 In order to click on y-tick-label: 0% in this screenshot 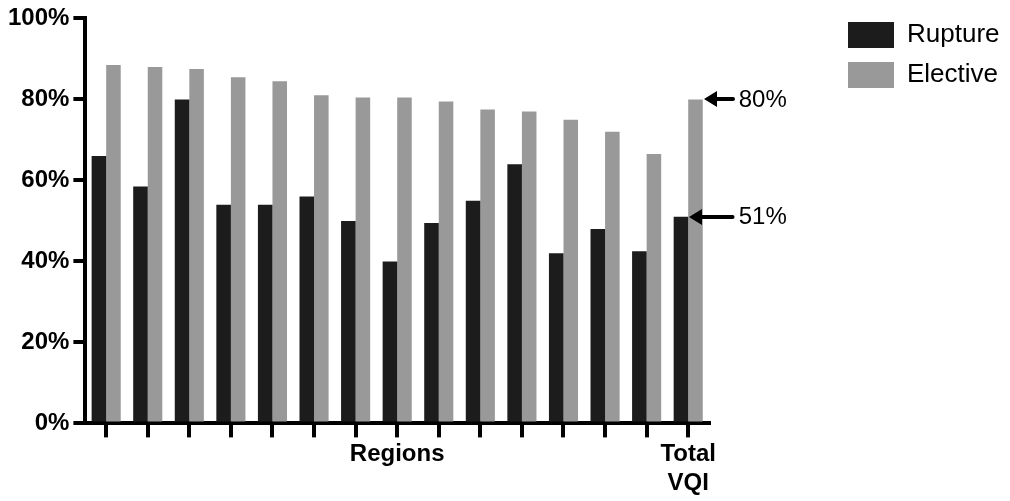, I will do `click(52, 422)`.